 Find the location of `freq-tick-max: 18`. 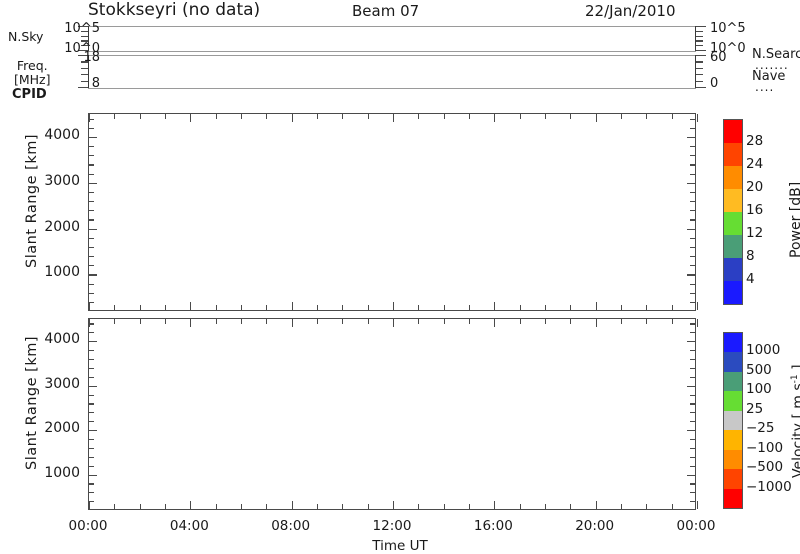

freq-tick-max: 18 is located at coordinates (91, 57).